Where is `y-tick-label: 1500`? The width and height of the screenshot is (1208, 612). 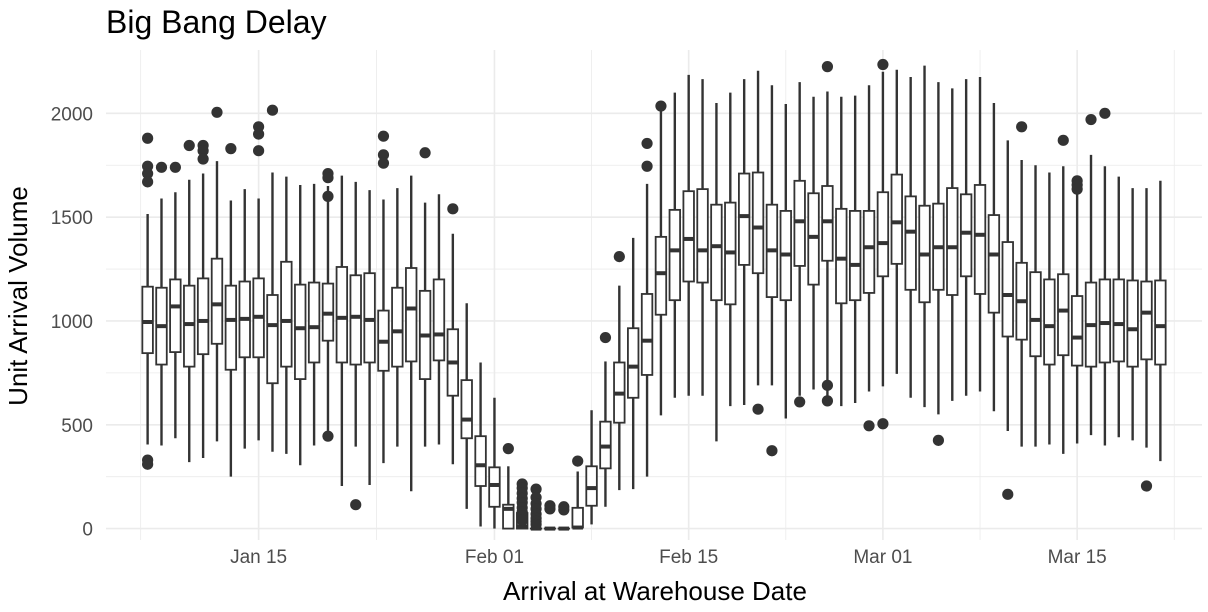 y-tick-label: 1500 is located at coordinates (72, 218).